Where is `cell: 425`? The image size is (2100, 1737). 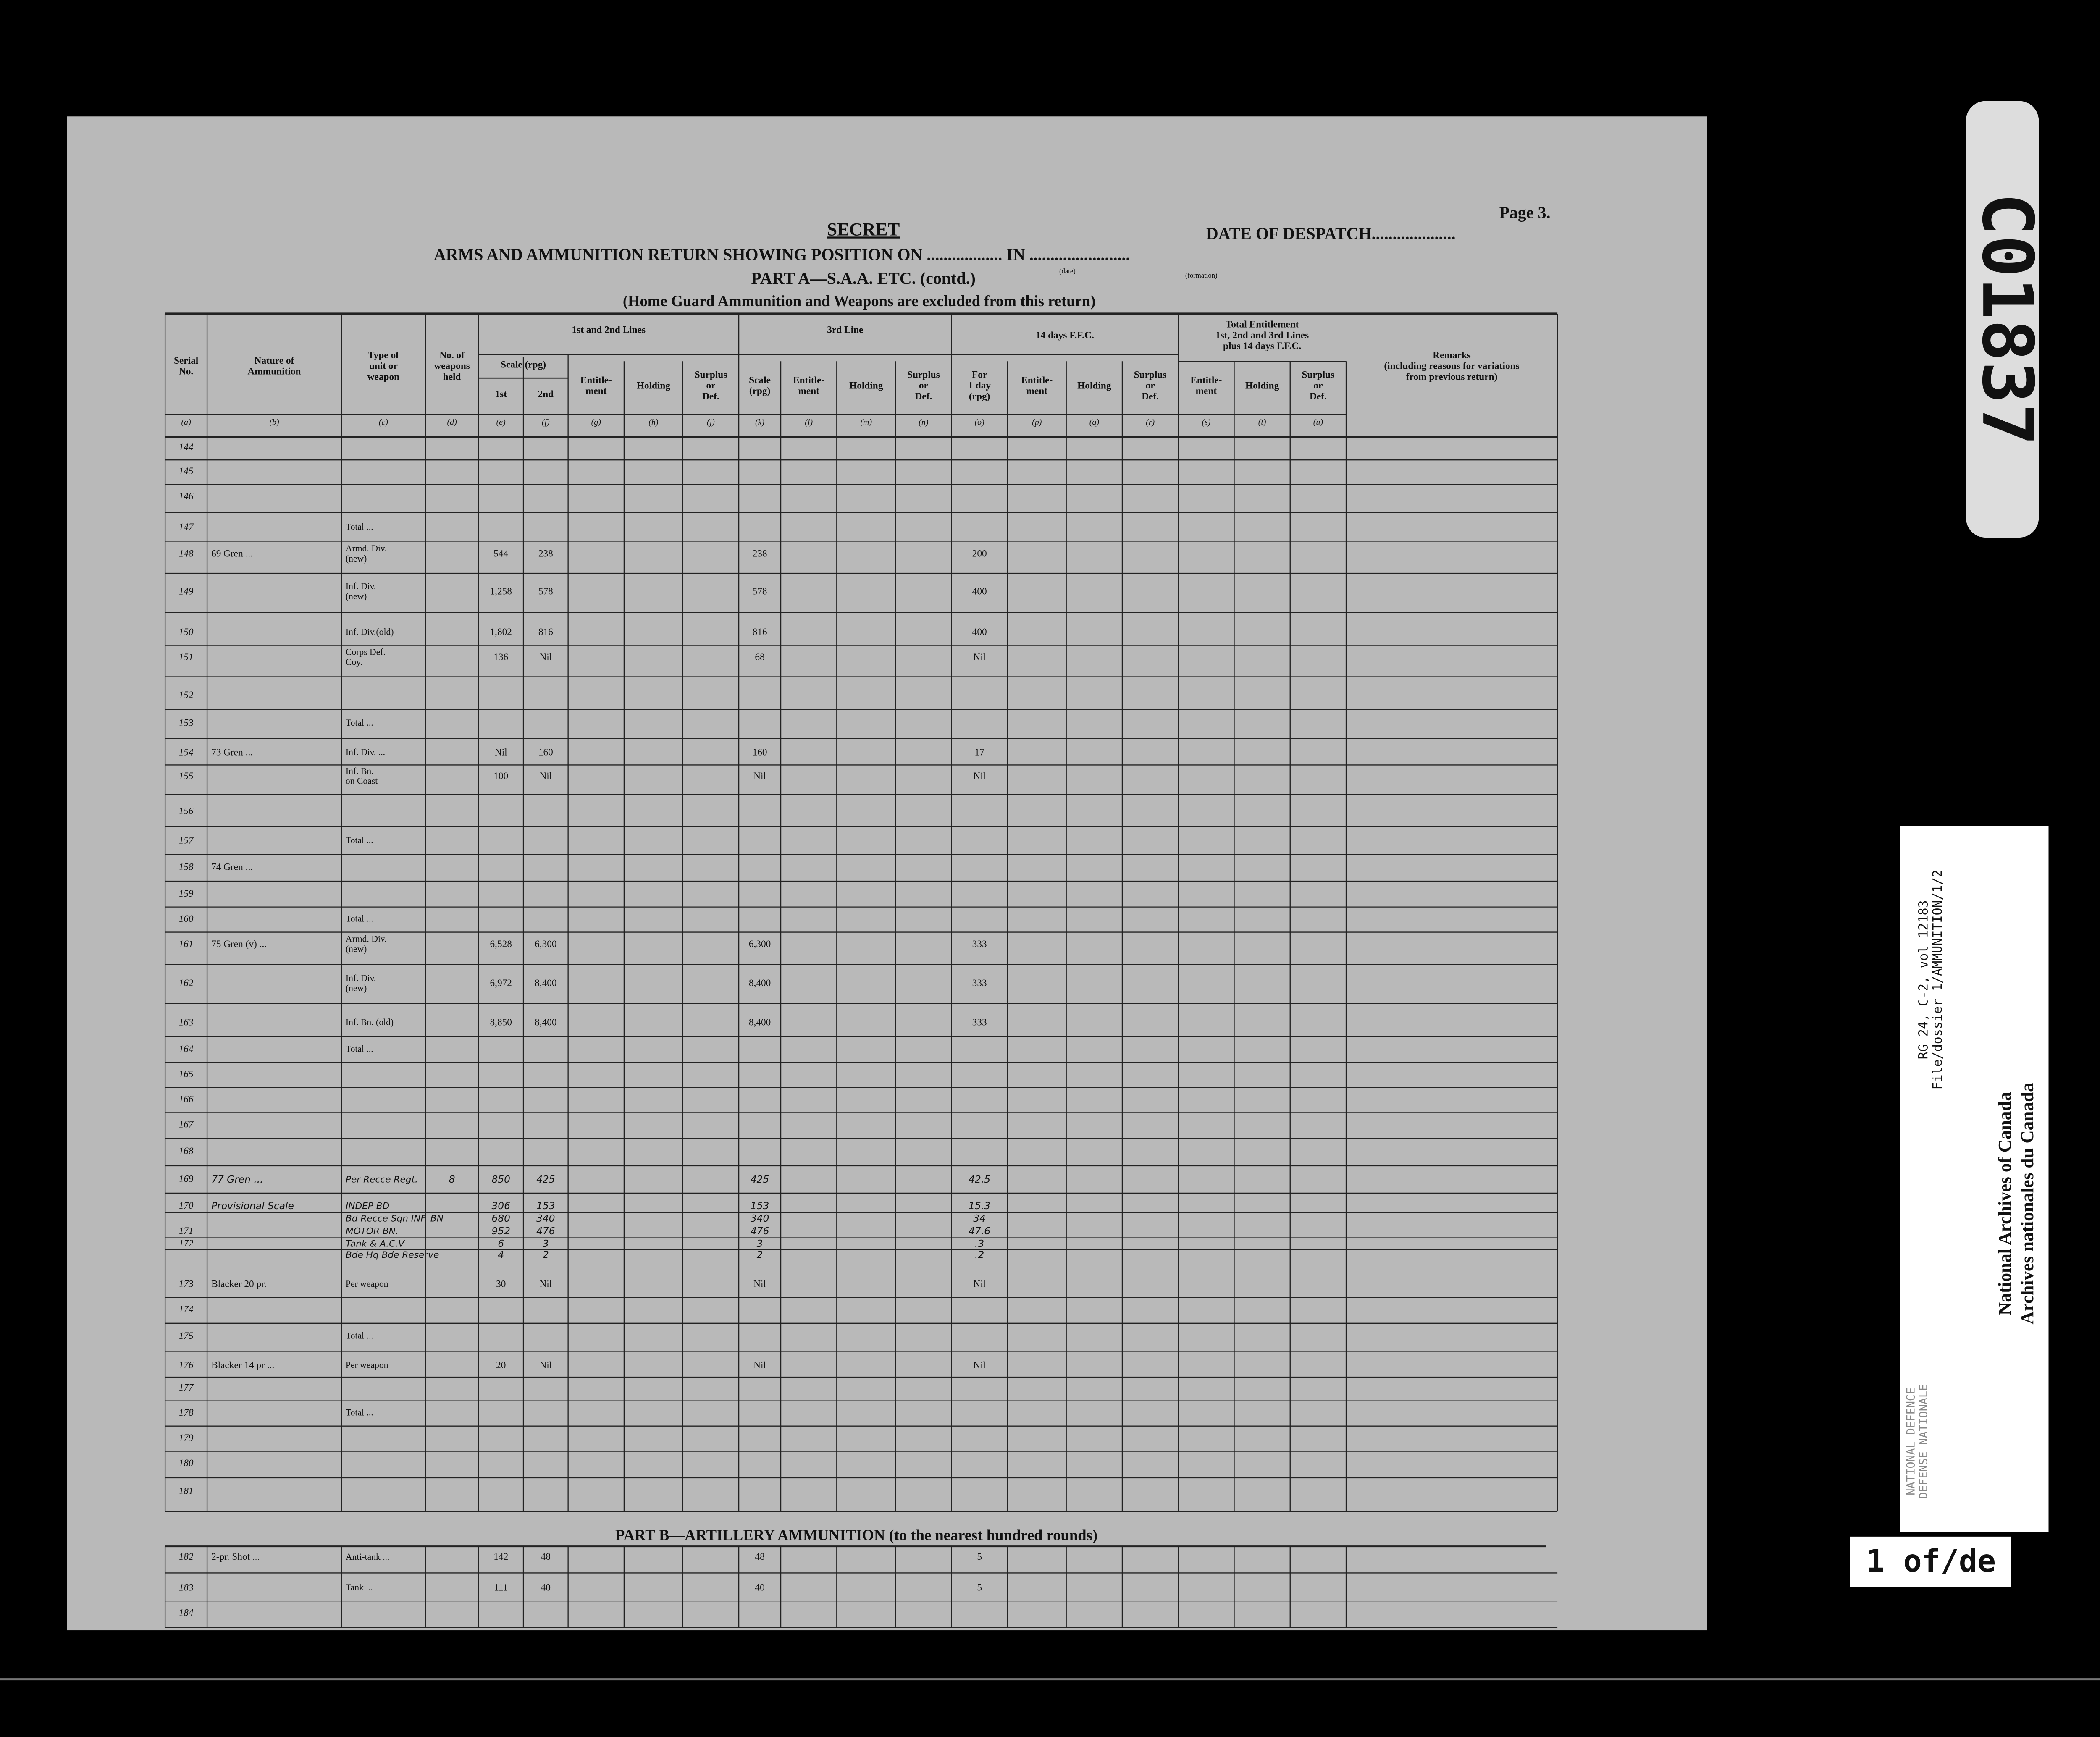
cell: 425 is located at coordinates (545, 1179).